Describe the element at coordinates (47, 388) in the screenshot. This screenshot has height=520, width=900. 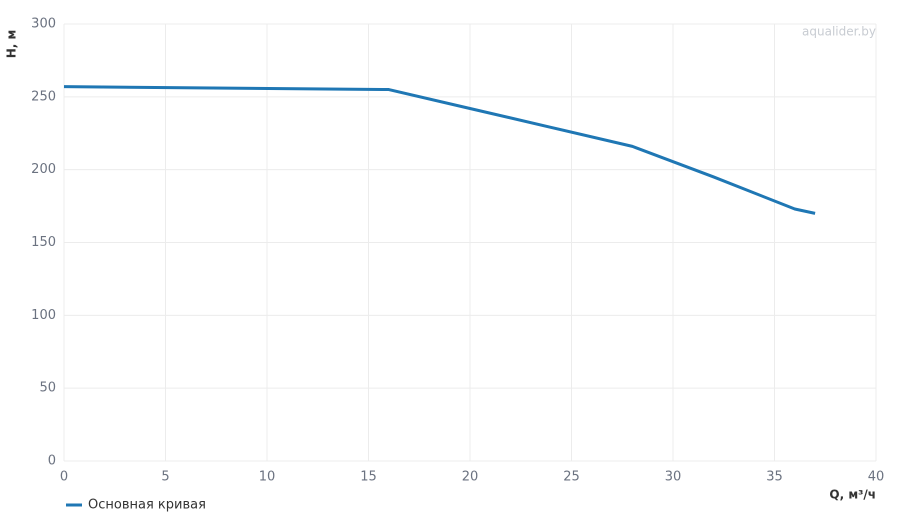
I see `y-tick-label: 50` at that location.